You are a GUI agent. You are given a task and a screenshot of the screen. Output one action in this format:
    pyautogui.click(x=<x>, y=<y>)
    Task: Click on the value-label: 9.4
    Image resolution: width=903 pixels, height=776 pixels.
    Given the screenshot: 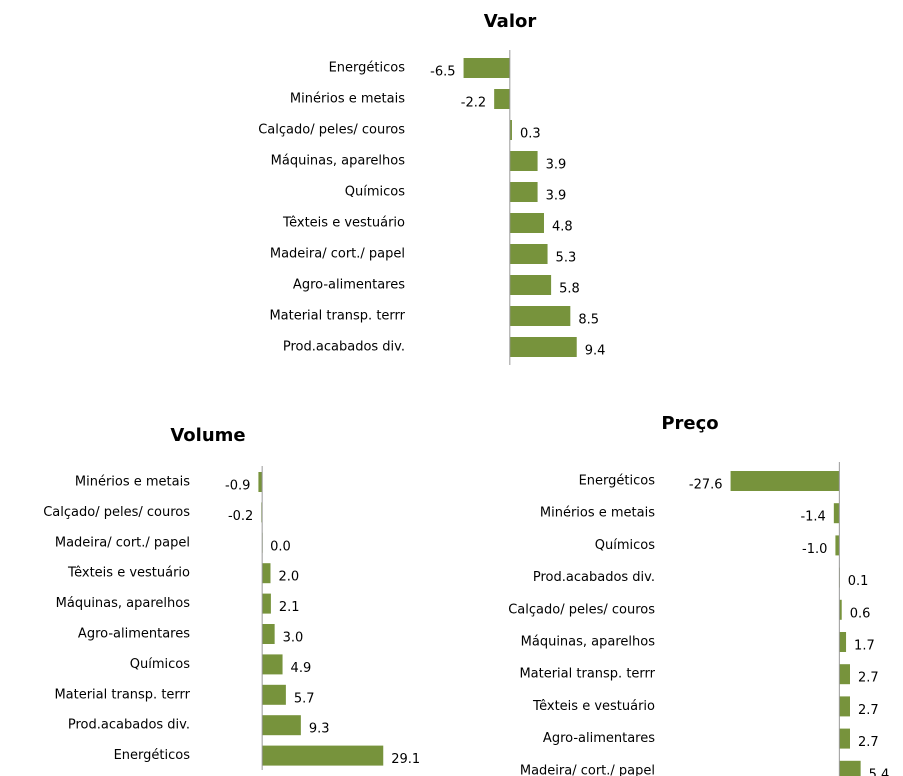 What is the action you would take?
    pyautogui.click(x=595, y=351)
    